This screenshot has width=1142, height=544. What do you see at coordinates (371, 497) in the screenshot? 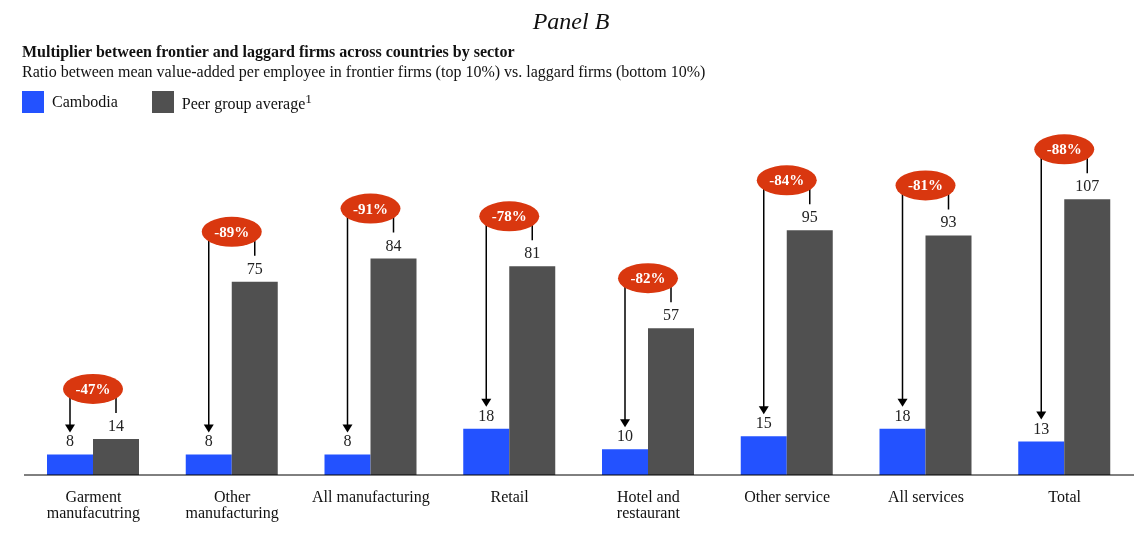
I see `x-tick-label: All manufacturing` at bounding box center [371, 497].